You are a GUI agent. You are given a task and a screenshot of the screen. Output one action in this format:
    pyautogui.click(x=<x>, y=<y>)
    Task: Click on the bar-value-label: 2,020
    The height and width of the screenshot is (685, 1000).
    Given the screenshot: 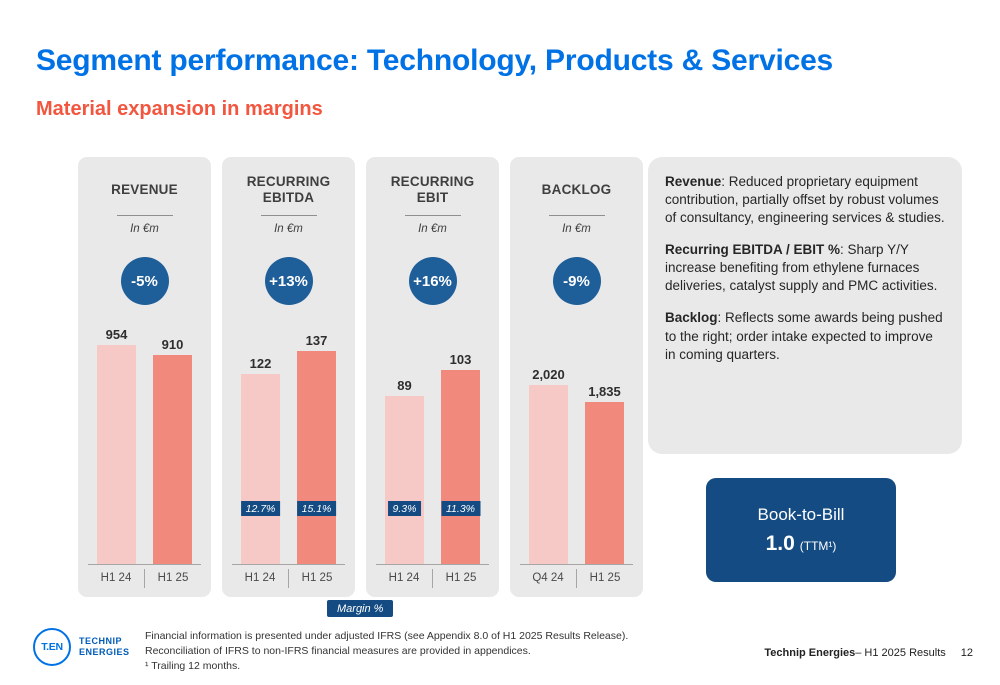 What is the action you would take?
    pyautogui.click(x=548, y=374)
    